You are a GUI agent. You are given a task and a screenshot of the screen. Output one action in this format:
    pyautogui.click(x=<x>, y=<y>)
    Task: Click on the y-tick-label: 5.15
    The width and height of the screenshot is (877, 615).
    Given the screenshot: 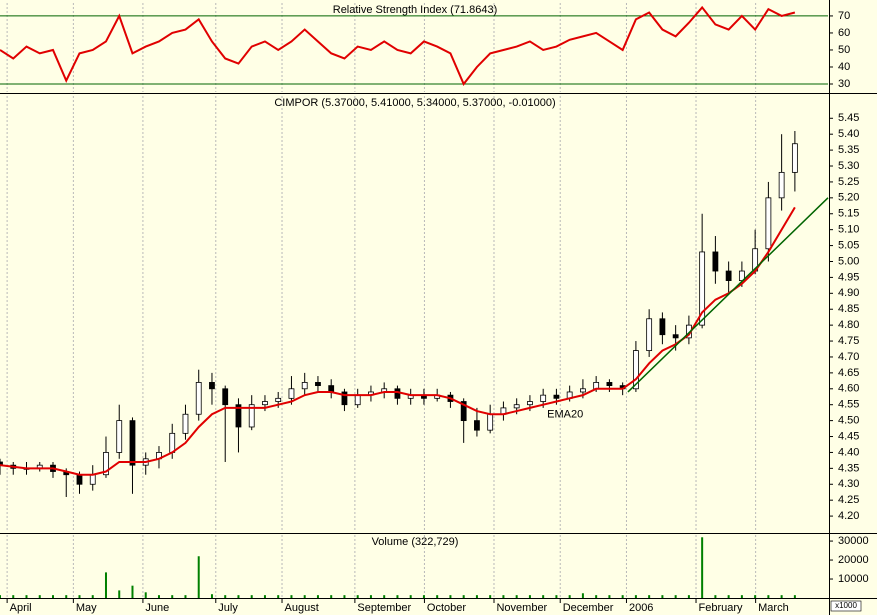 What is the action you would take?
    pyautogui.click(x=848, y=214)
    